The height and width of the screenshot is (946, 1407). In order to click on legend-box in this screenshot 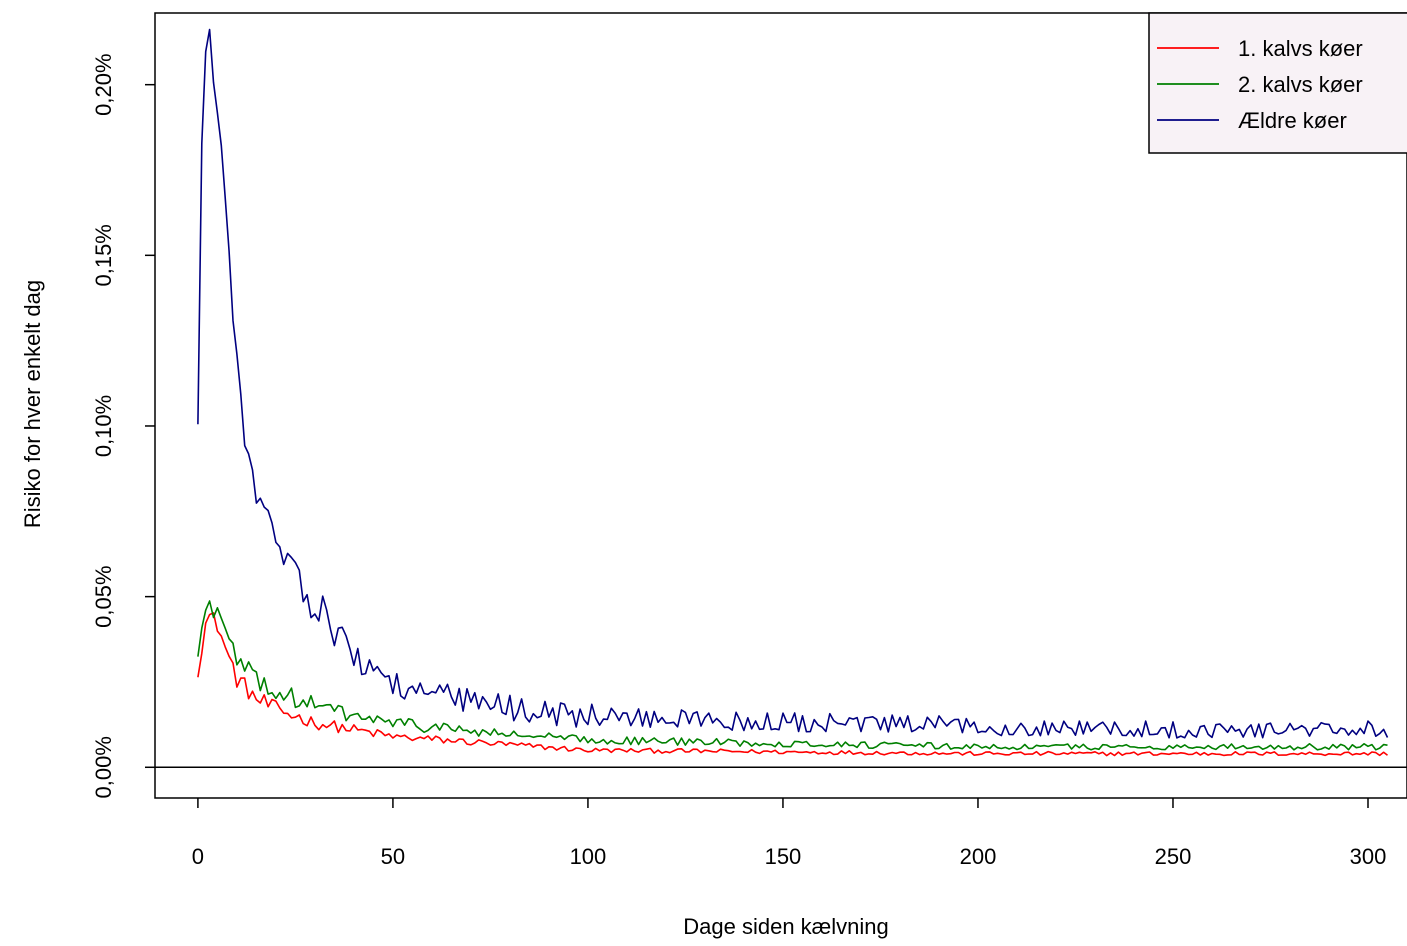, I will do `click(1277, 83)`.